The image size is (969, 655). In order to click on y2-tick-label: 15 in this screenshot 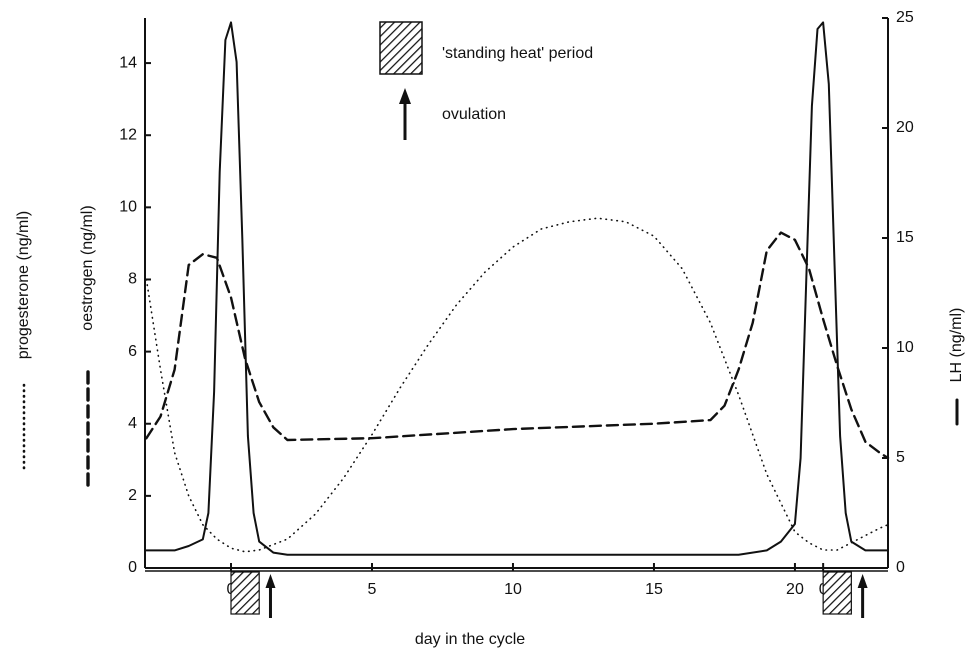, I will do `click(905, 237)`.